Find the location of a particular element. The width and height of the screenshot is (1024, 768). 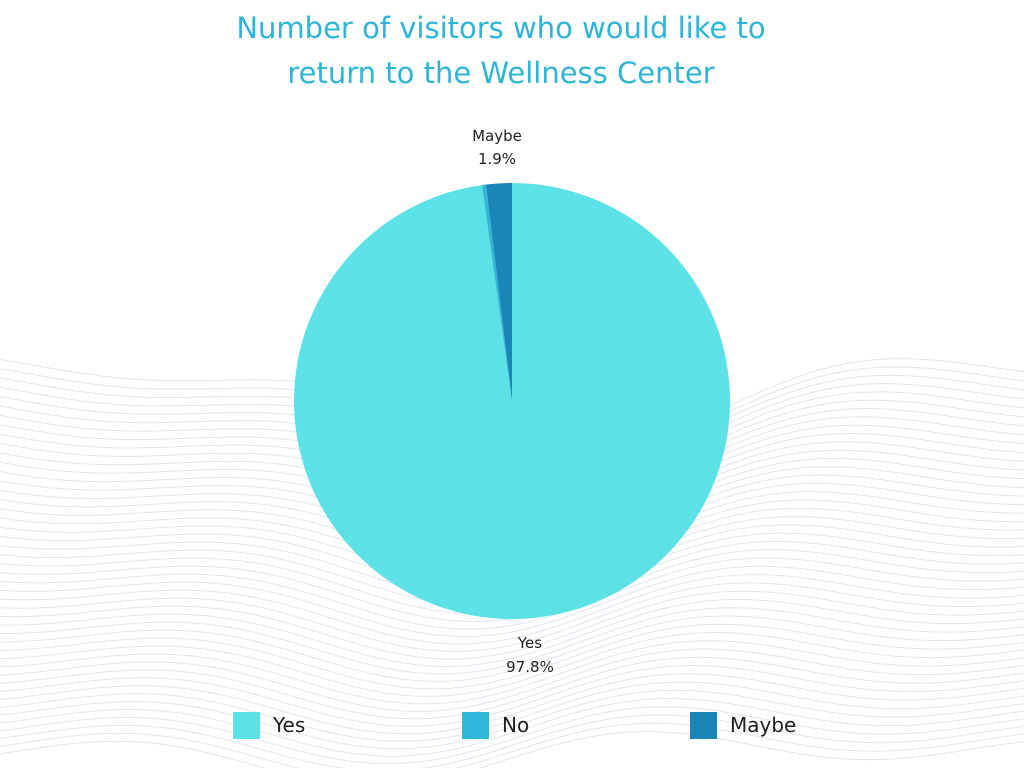

pie-slice-no is located at coordinates (496, 292).